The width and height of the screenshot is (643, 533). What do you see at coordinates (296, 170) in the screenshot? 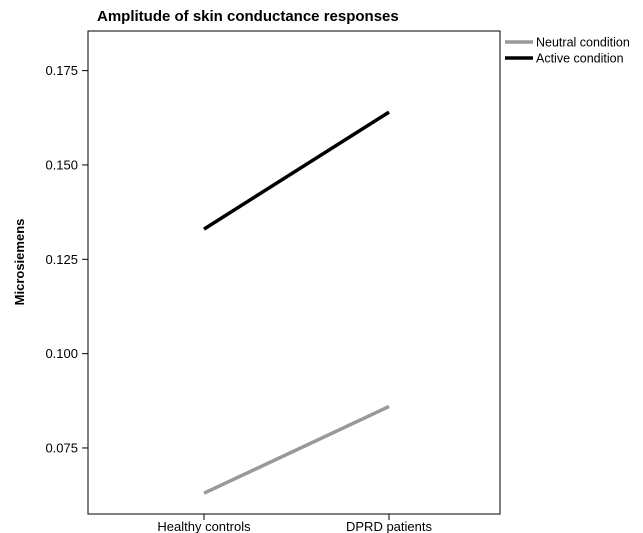
I see `series-line-active-condition` at bounding box center [296, 170].